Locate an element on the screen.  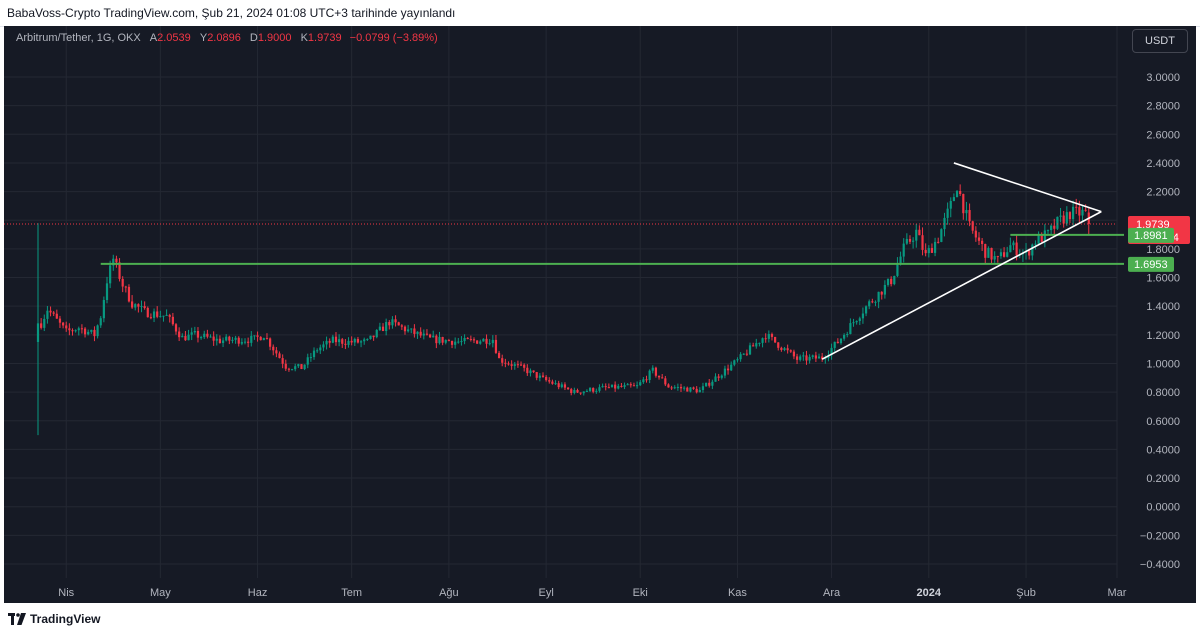
x-tick-label: Şub is located at coordinates (1026, 593).